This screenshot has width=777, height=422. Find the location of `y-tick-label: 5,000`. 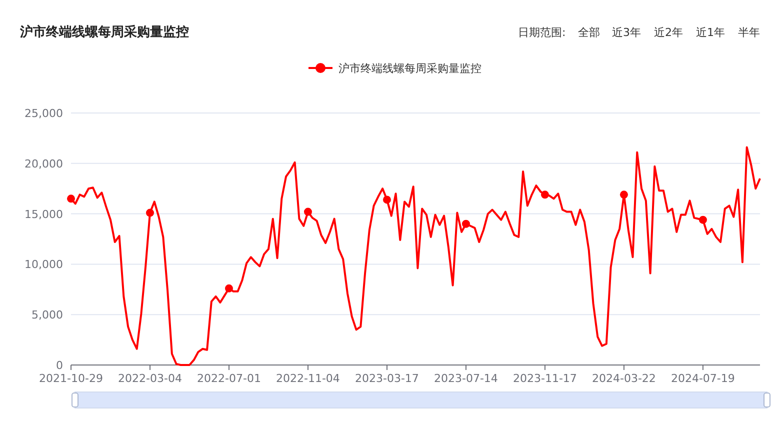

y-tick-label: 5,000 is located at coordinates (47, 315).